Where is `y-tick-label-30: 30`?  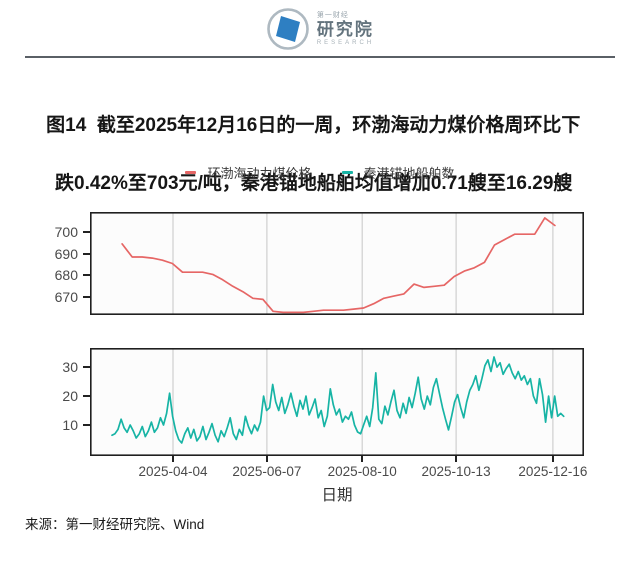 y-tick-label-30: 30 is located at coordinates (70, 367).